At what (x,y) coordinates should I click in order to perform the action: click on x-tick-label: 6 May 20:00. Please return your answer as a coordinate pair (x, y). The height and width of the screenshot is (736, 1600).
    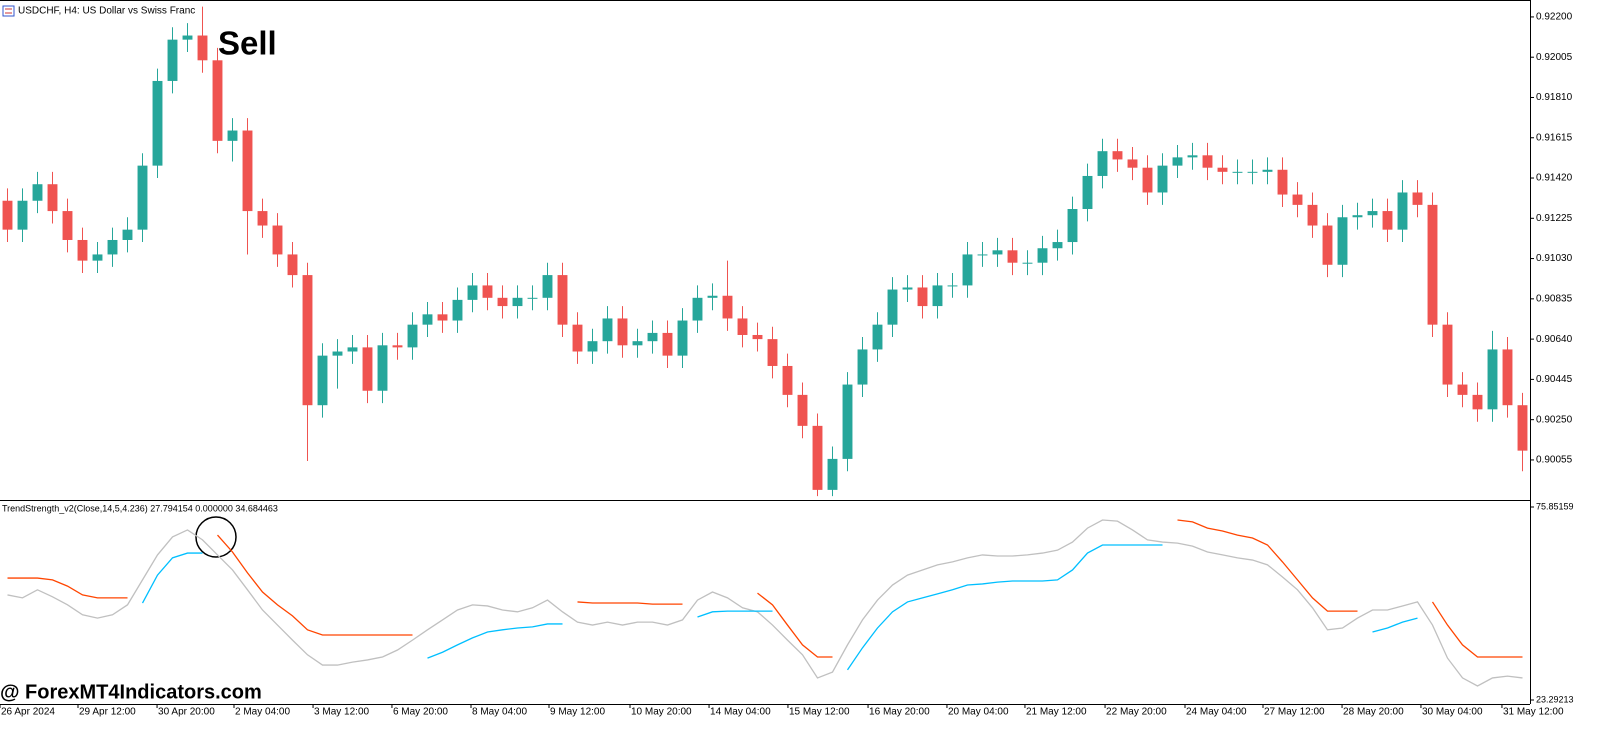
    Looking at the image, I should click on (420, 712).